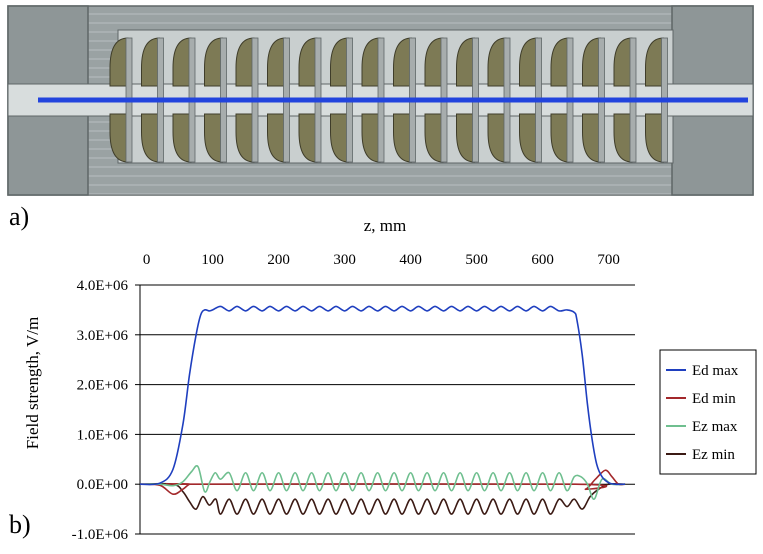 This screenshot has height=554, width=763. Describe the element at coordinates (715, 371) in the screenshot. I see `legend-label: Ed max` at that location.